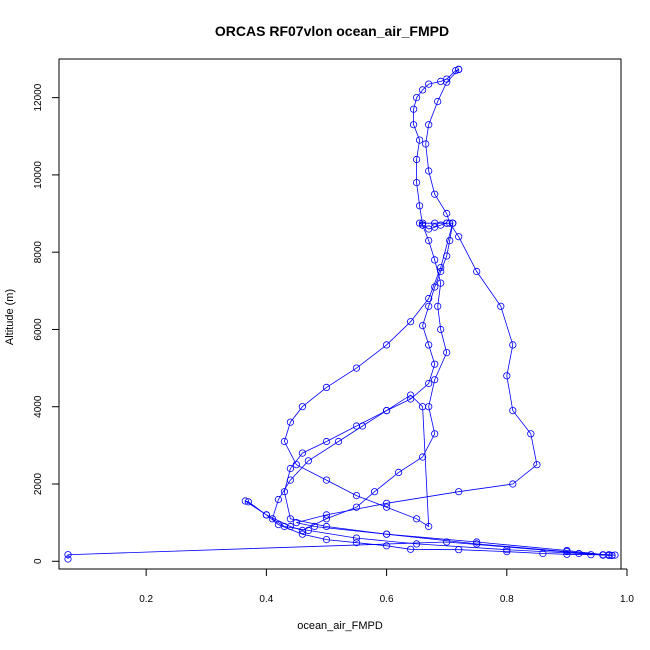 This screenshot has width=650, height=650. Describe the element at coordinates (38, 175) in the screenshot. I see `y-tick-label: 10000` at that location.